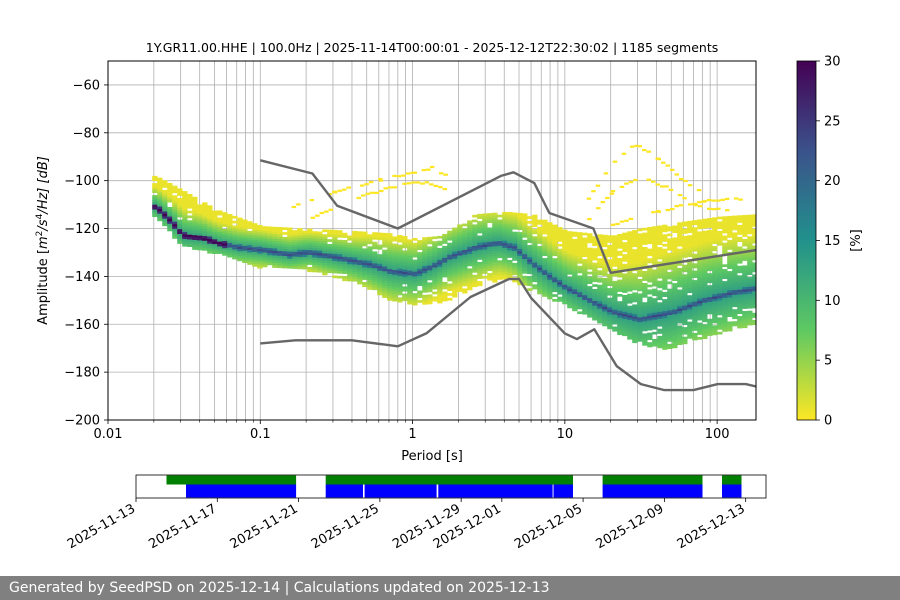 This screenshot has height=600, width=900. What do you see at coordinates (86, 85) in the screenshot?
I see `y-tick-label: −60` at bounding box center [86, 85].